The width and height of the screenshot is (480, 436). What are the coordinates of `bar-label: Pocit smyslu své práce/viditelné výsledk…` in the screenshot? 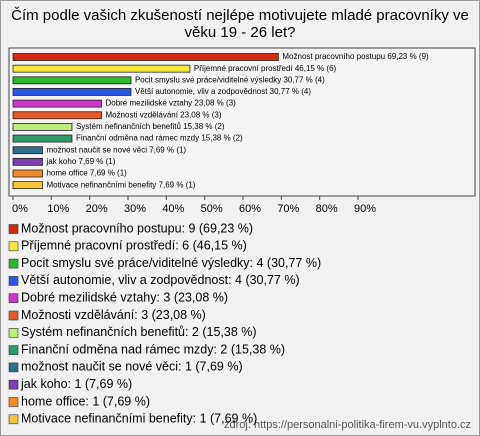 It's located at (230, 79).